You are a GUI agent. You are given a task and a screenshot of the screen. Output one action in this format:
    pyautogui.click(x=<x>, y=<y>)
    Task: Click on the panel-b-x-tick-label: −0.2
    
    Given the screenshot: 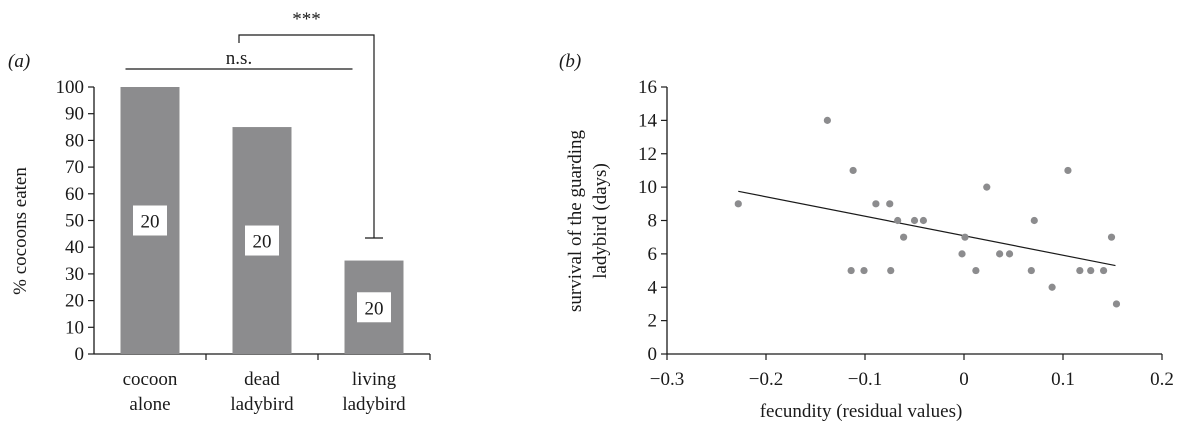 What is the action you would take?
    pyautogui.click(x=766, y=379)
    